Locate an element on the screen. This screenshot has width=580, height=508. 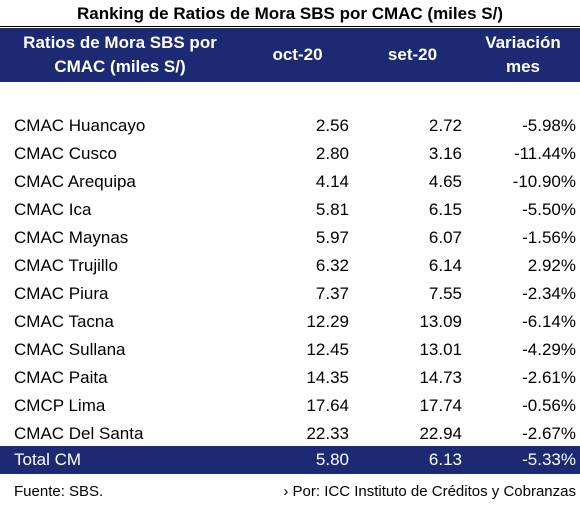
row-oct: 2.80 is located at coordinates (332, 153).